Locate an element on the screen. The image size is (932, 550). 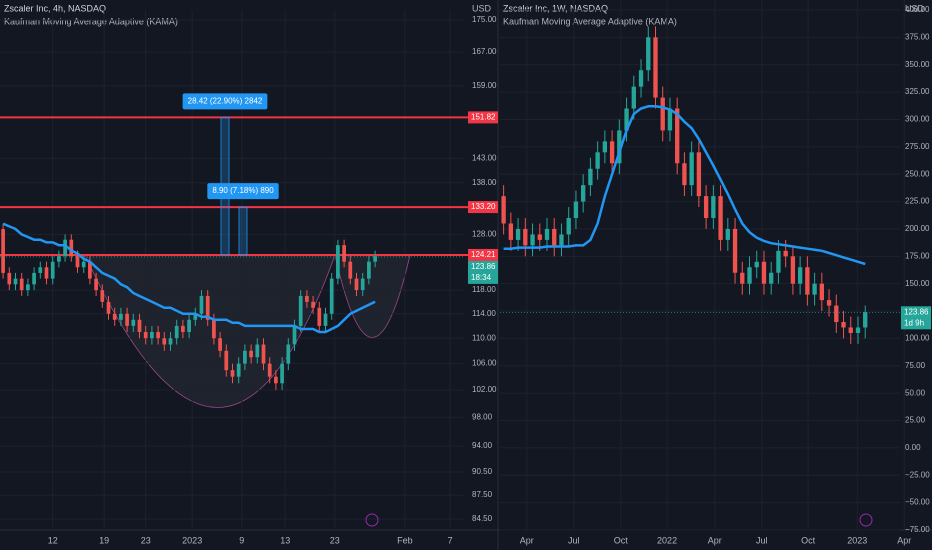
y-tick-label: 128.00 is located at coordinates (484, 233).